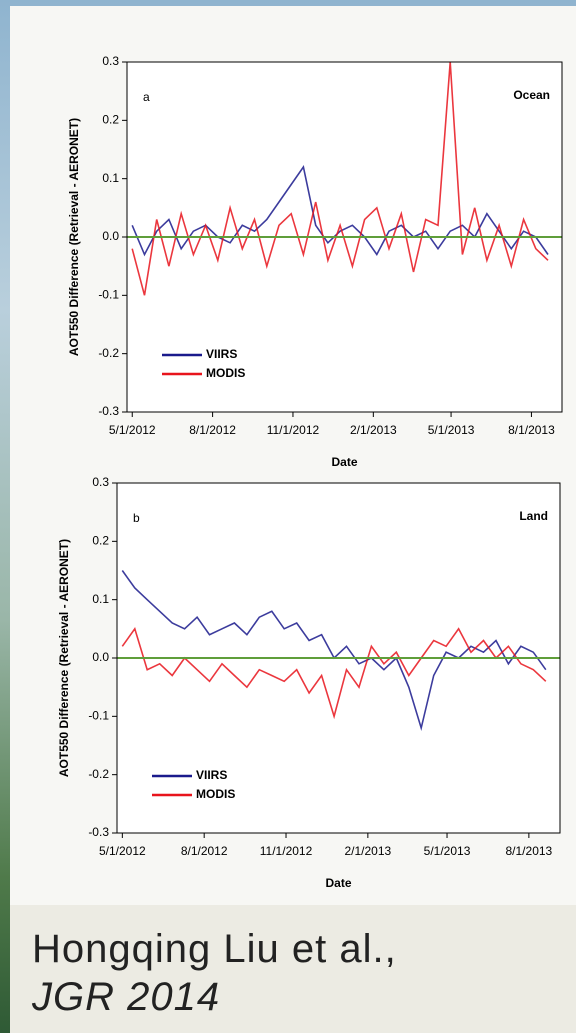  What do you see at coordinates (531, 95) in the screenshot?
I see `panel-annotation: Ocean` at bounding box center [531, 95].